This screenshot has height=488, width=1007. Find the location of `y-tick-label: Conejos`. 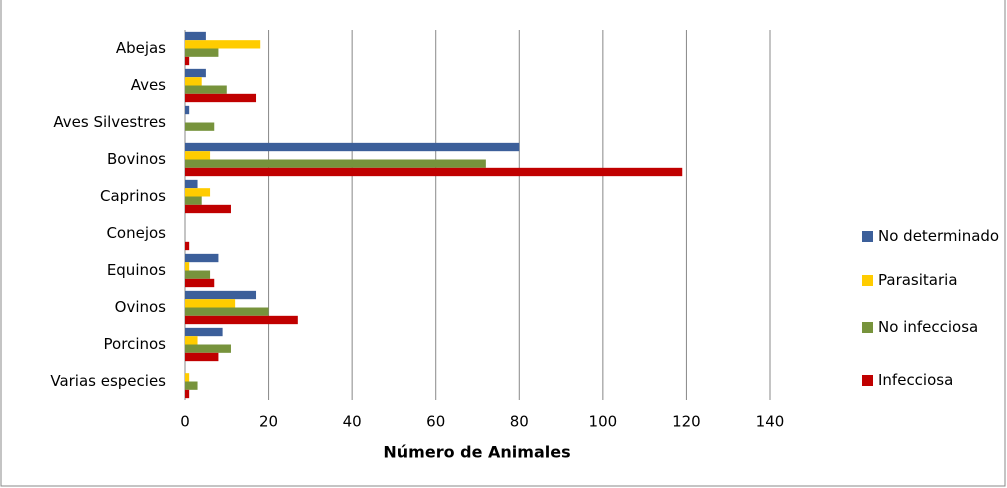

y-tick-label: Conejos is located at coordinates (136, 233).